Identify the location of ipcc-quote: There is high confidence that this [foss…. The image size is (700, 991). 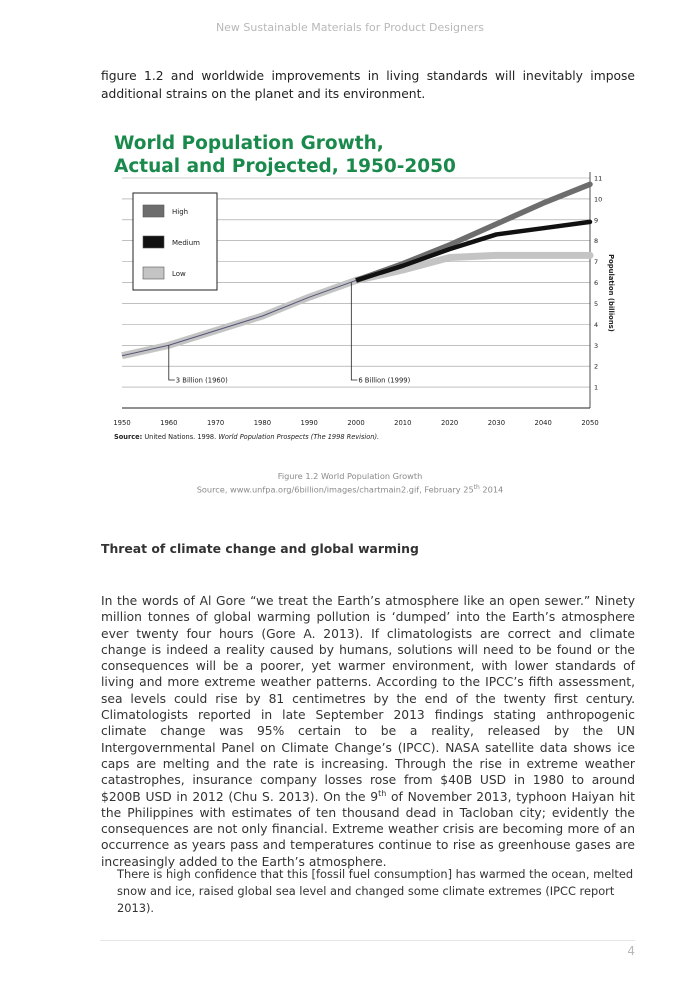
(375, 891).